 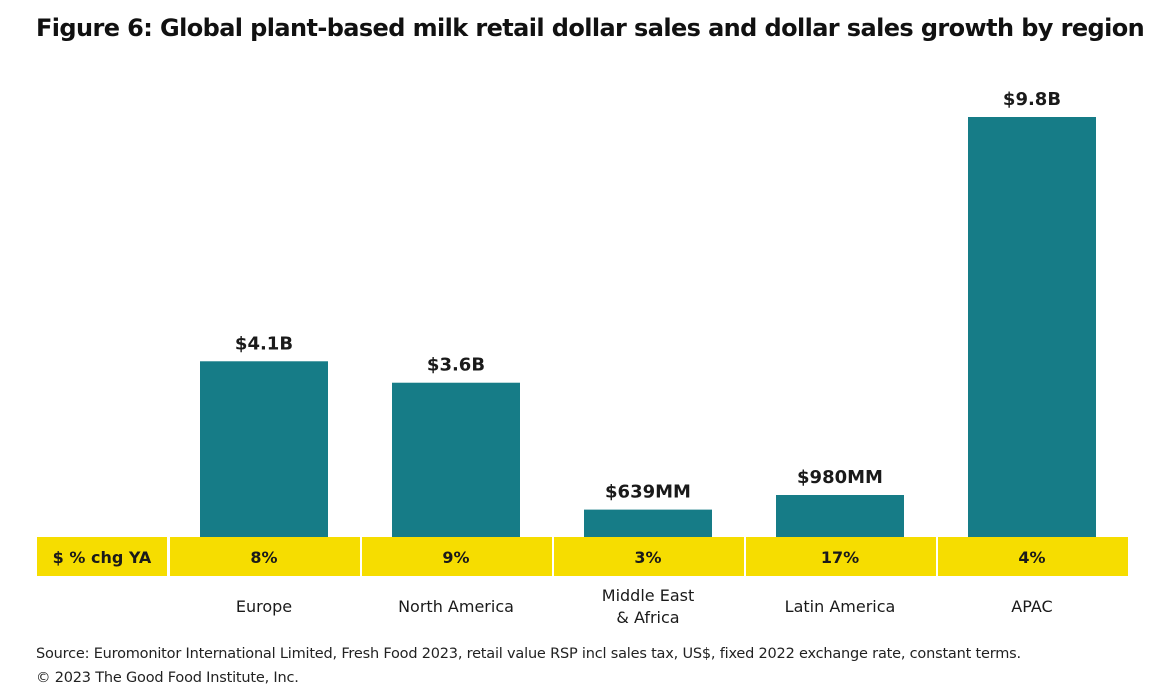 I want to click on value-label-3: $980MM, so click(x=840, y=477).